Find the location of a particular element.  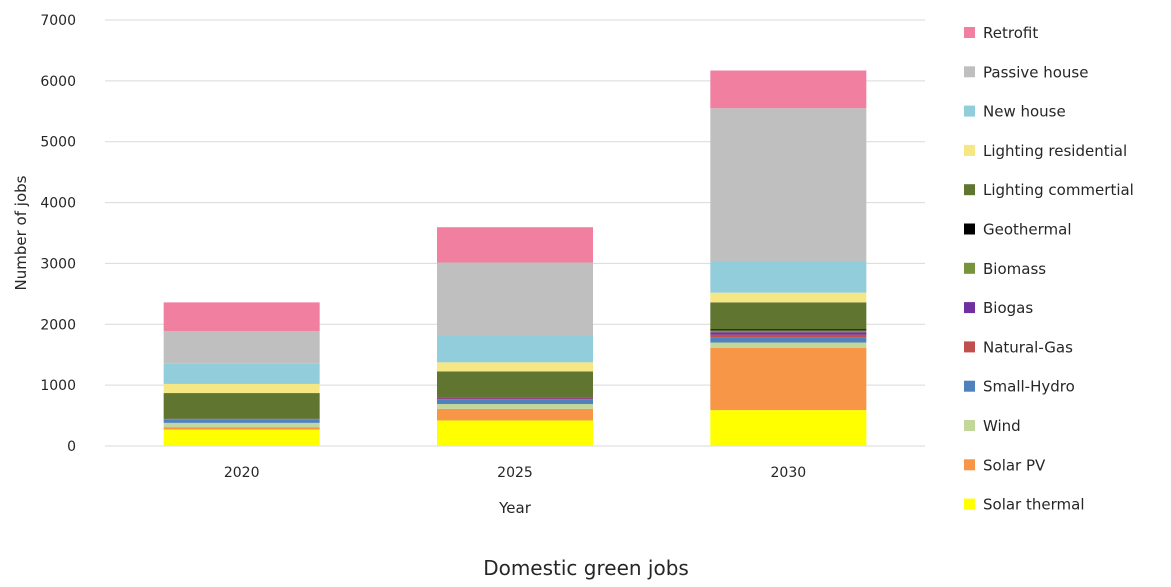

chart-title: Domestic green jobs is located at coordinates (586, 568).